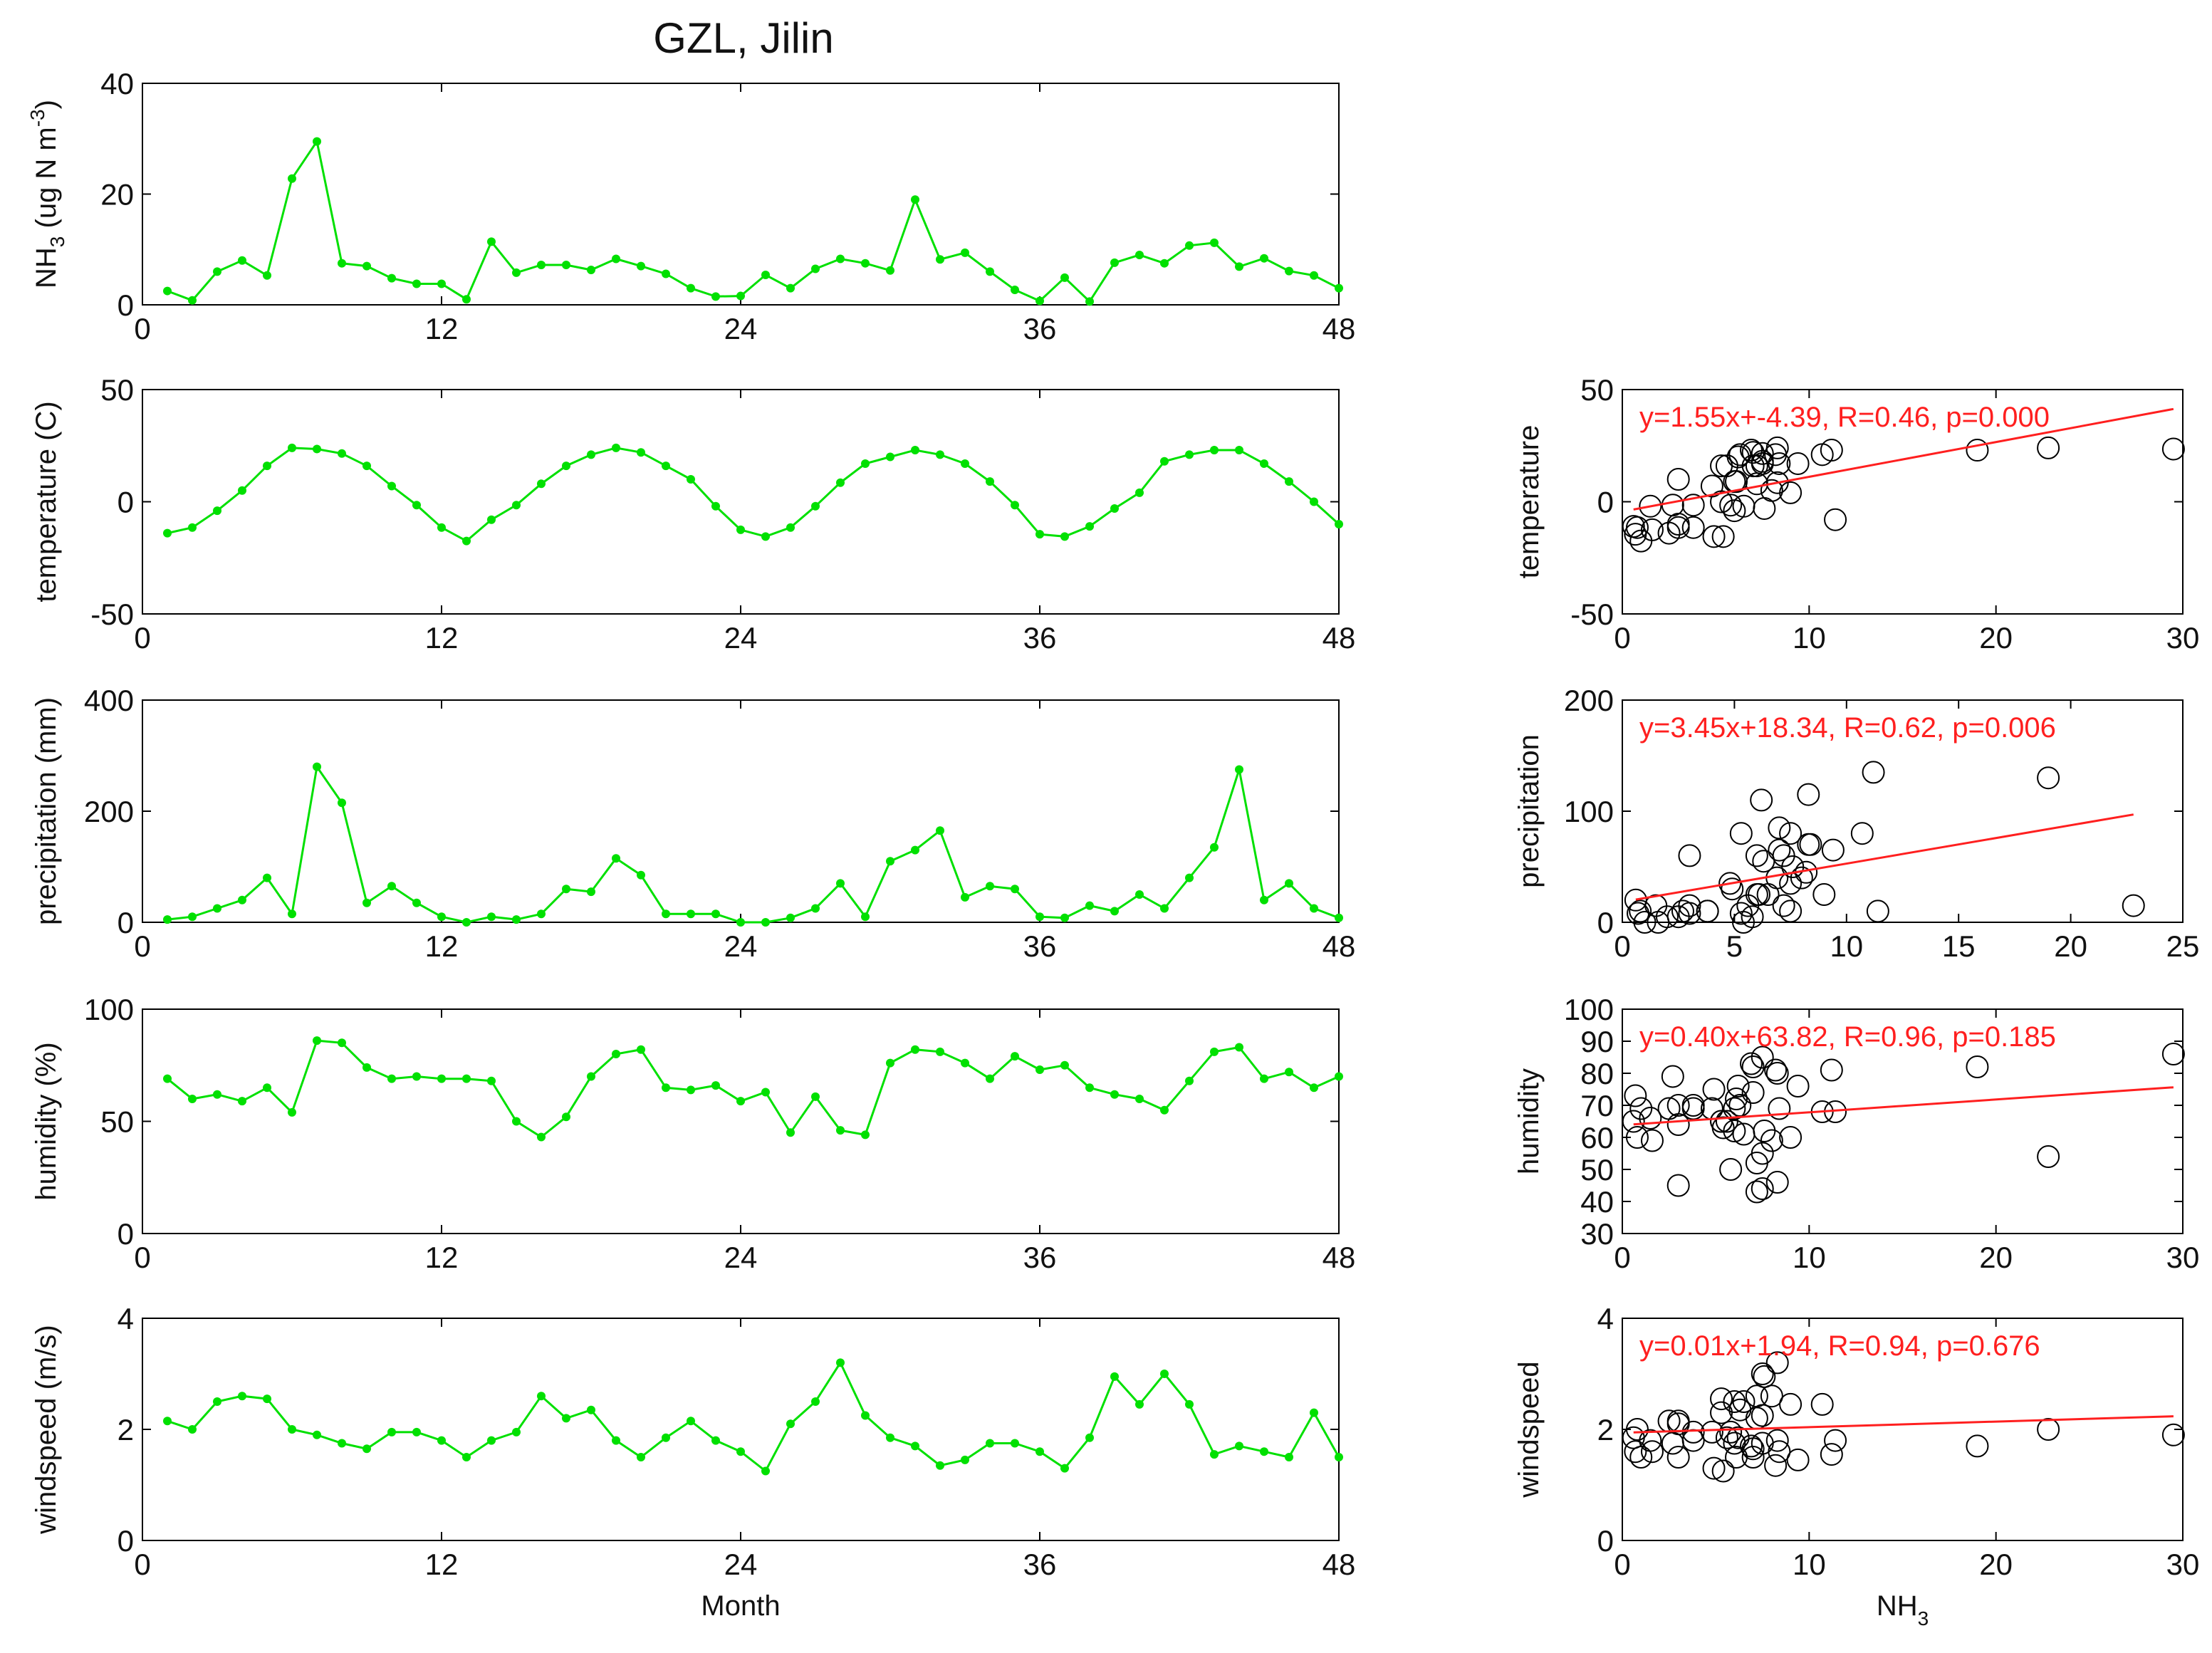 Image resolution: width=2212 pixels, height=1653 pixels. Describe the element at coordinates (1996, 1564) in the screenshot. I see `x-tick-label: 20` at that location.